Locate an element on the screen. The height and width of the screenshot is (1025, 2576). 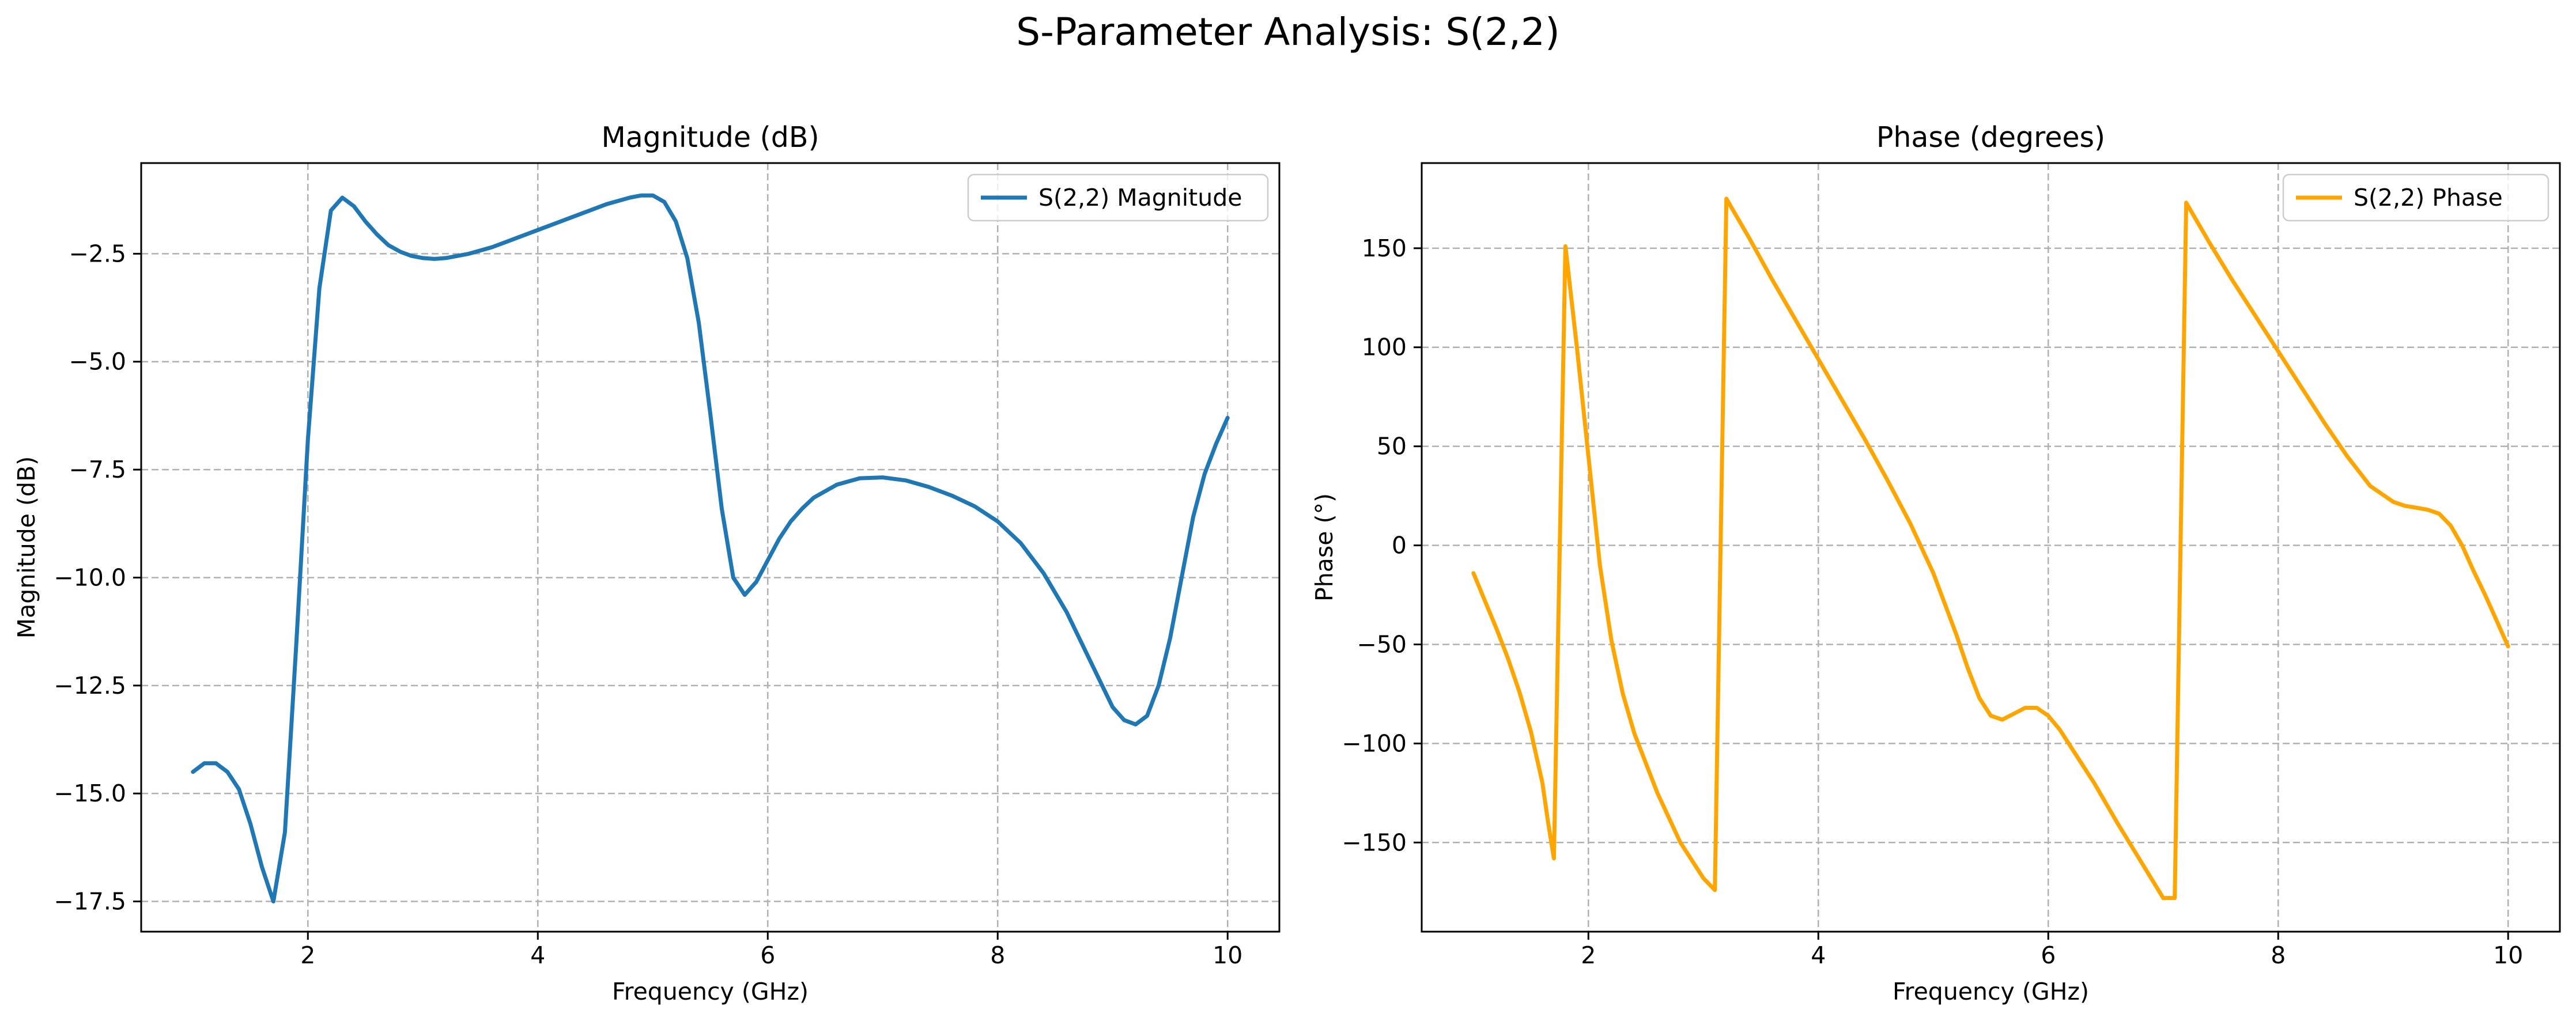
magnitude-legend-box is located at coordinates (1118, 197).